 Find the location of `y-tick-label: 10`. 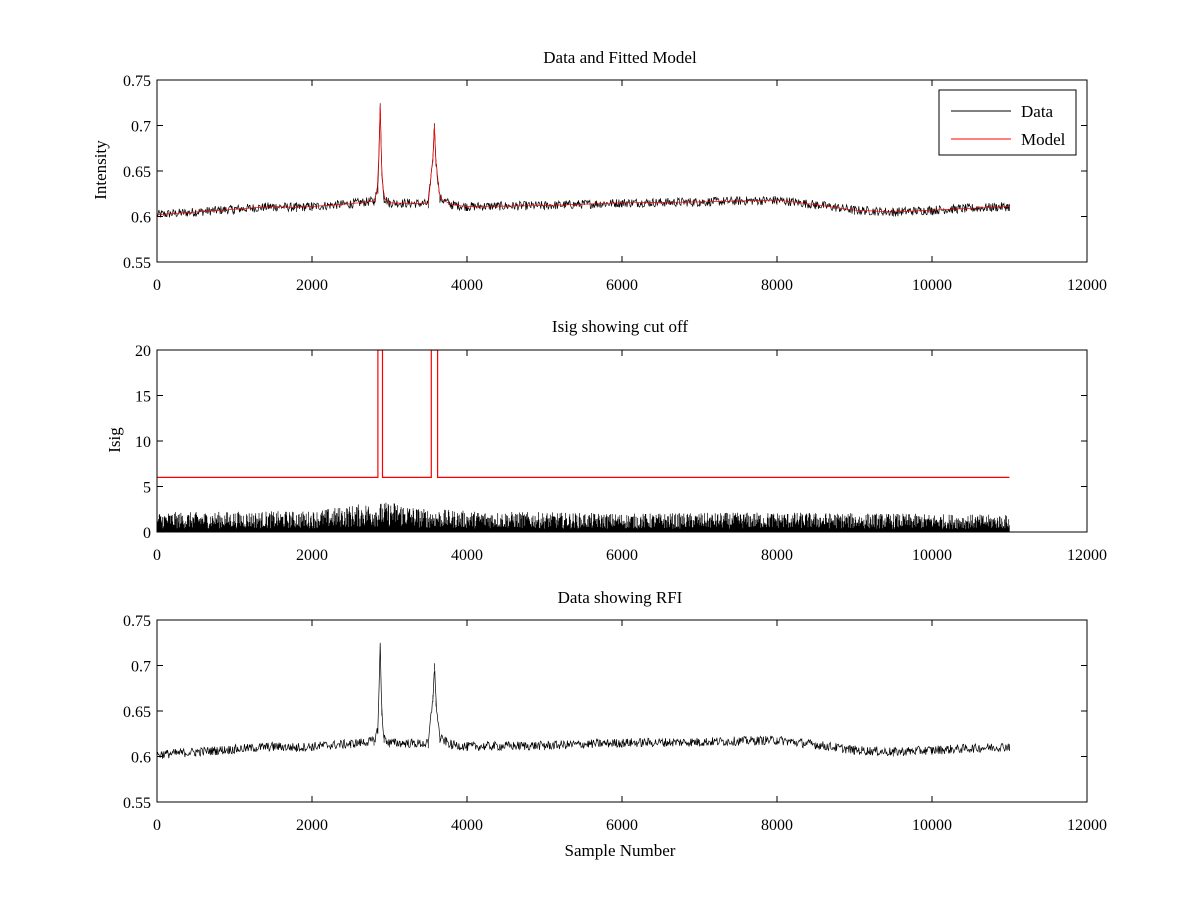

y-tick-label: 10 is located at coordinates (143, 442).